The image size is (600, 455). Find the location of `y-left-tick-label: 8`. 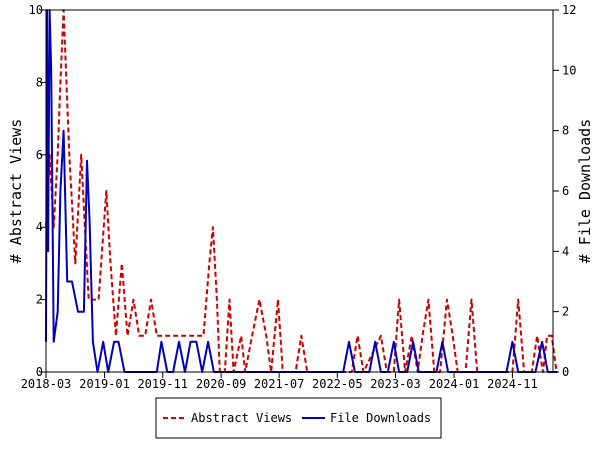

y-left-tick-label: 8 is located at coordinates (39, 82).